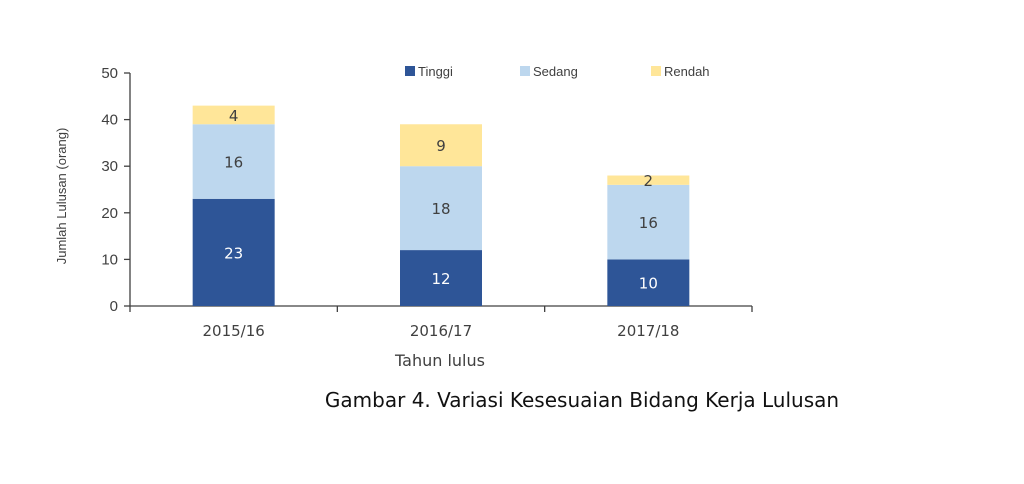 This screenshot has height=484, width=1024. I want to click on data-label: 18, so click(440, 209).